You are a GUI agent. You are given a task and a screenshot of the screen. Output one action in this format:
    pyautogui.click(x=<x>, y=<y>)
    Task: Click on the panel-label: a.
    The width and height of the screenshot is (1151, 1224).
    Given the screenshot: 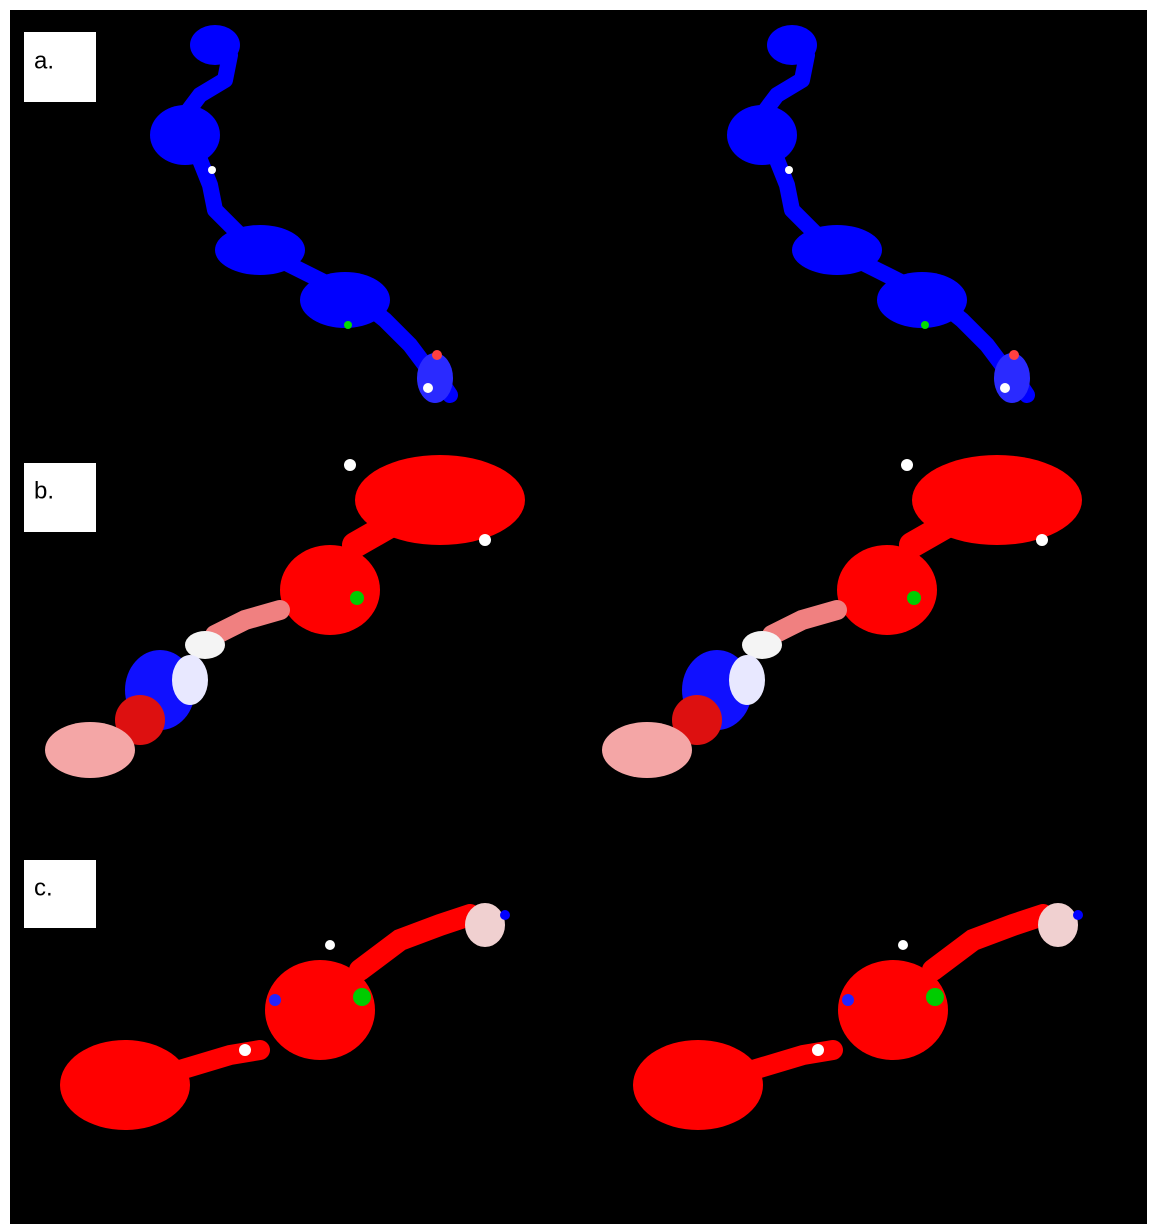 What is the action you would take?
    pyautogui.click(x=44, y=60)
    